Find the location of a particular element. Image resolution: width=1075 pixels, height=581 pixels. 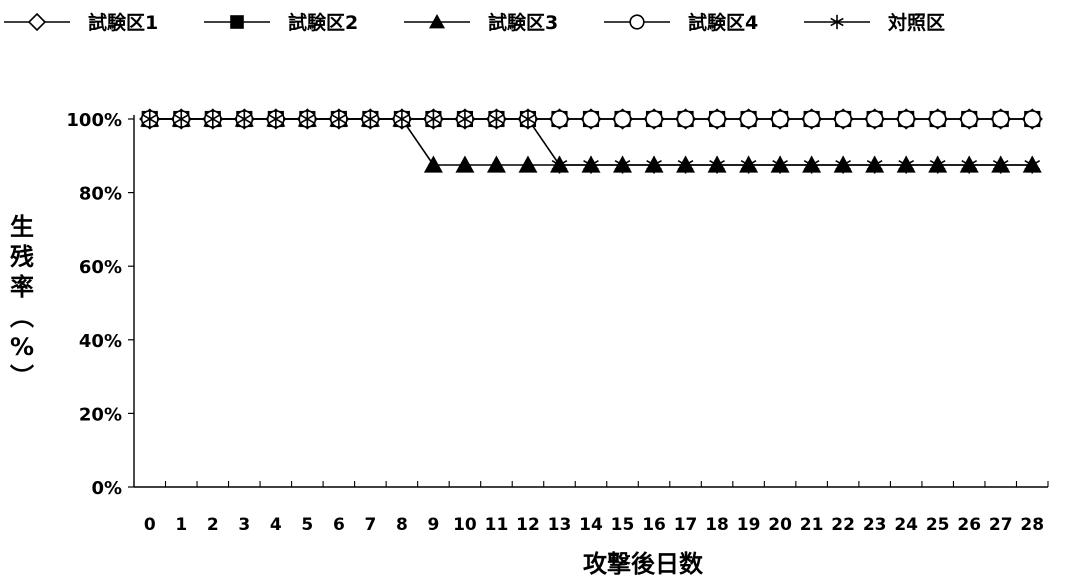

y-tick-label: 80% is located at coordinates (100, 194).